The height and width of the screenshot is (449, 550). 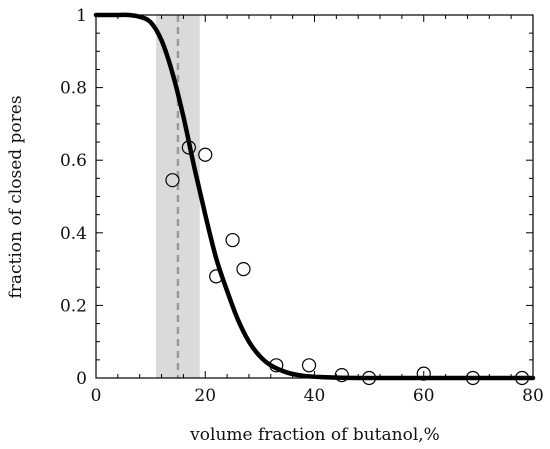 What do you see at coordinates (73, 161) in the screenshot?
I see `y-tick-label: 0.6` at bounding box center [73, 161].